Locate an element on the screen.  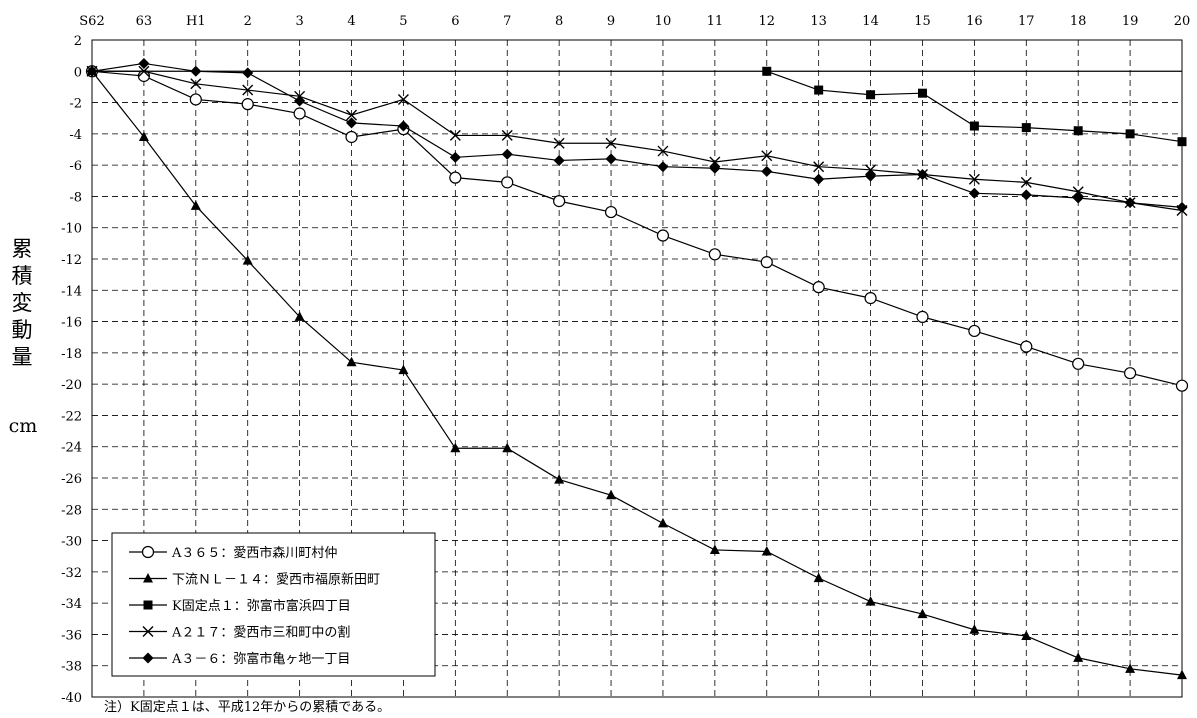
legend-item: A３６５：愛西市森川町村仲 is located at coordinates (233, 553).